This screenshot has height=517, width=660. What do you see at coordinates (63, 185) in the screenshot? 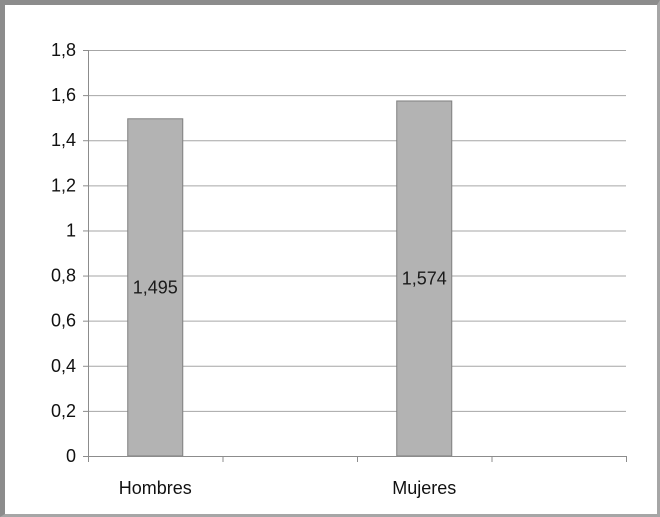
I see `y-tick-label: 1,2` at bounding box center [63, 185].